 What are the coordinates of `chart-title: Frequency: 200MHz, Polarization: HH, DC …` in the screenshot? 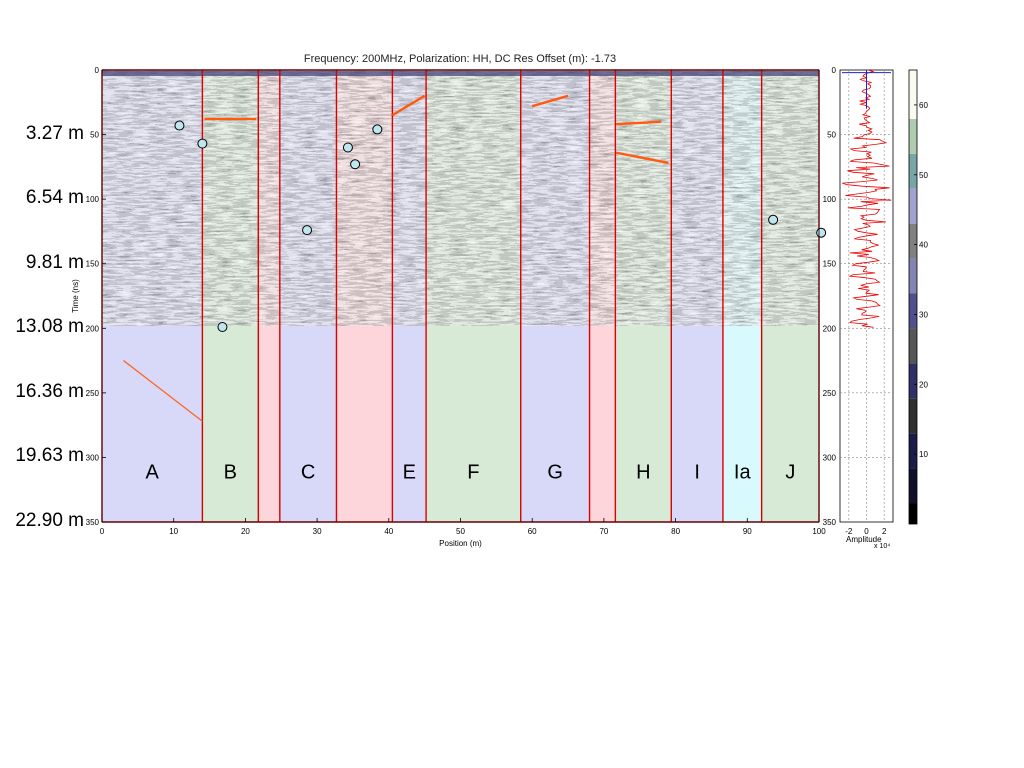 It's located at (460, 59).